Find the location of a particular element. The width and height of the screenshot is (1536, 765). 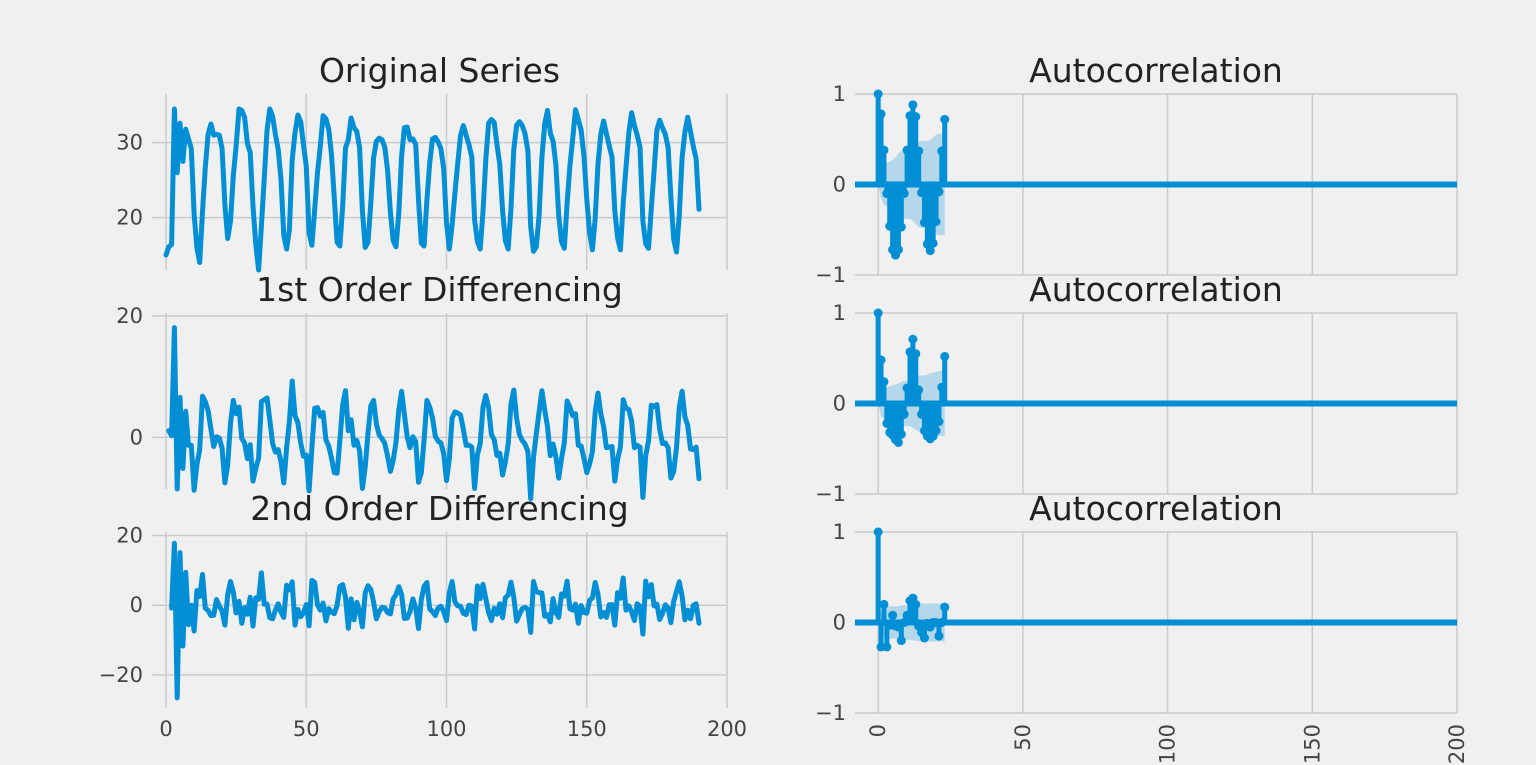

subplot-5: −1 0 1 Autocorrelation is located at coordinates (1136, 388).